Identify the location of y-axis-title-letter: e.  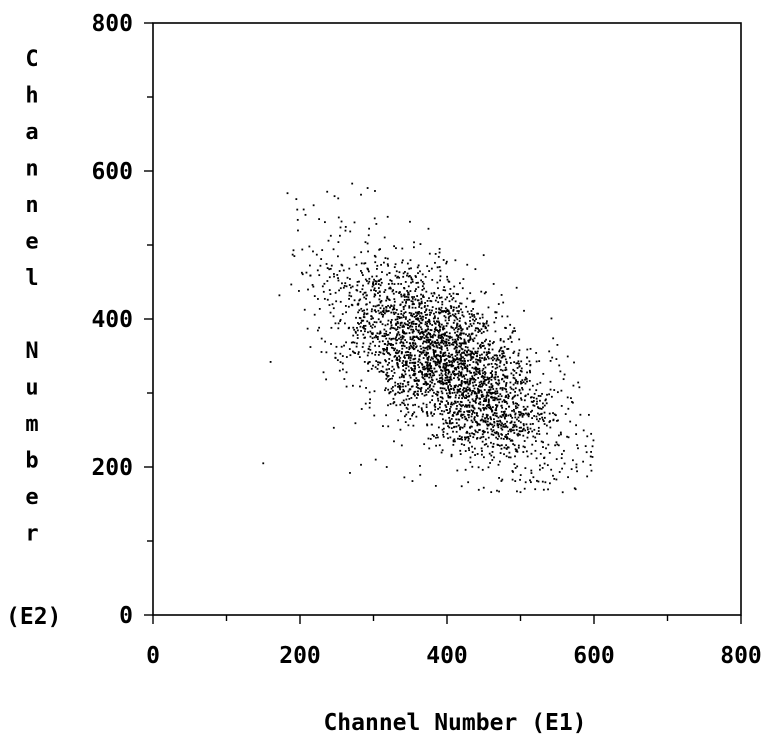
(31, 242).